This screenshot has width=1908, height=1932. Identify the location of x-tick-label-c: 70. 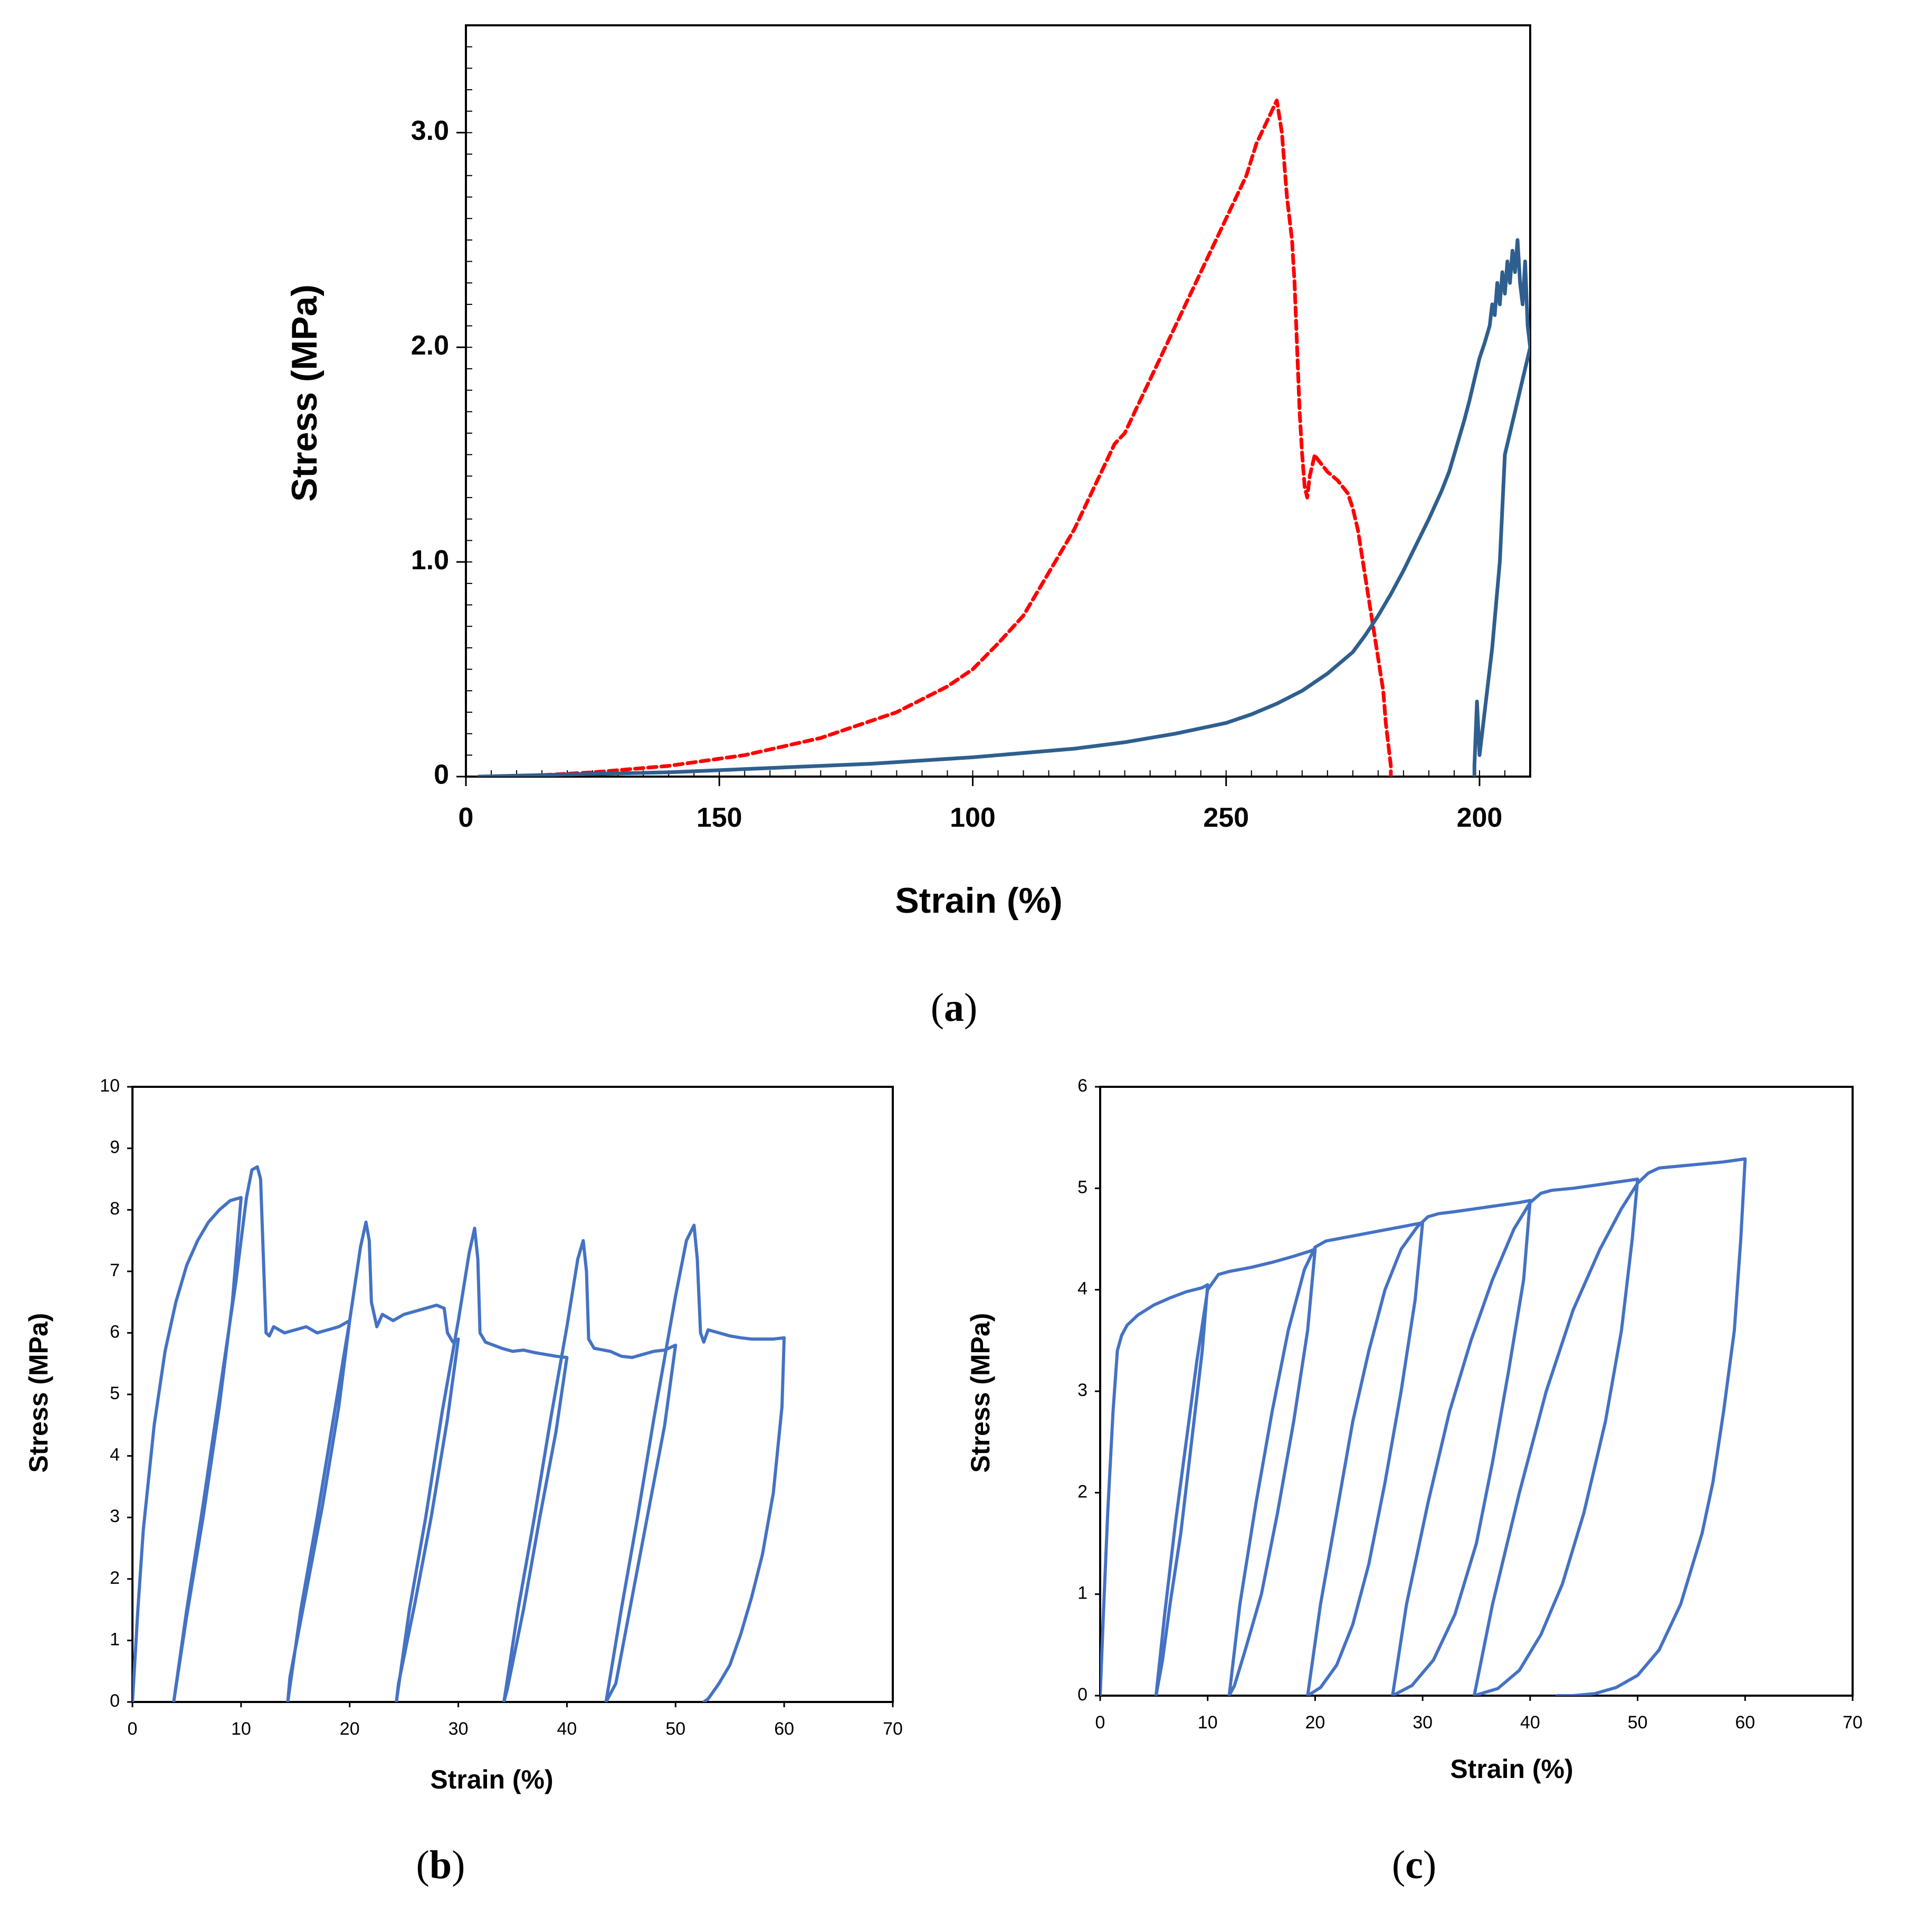
(1853, 1723).